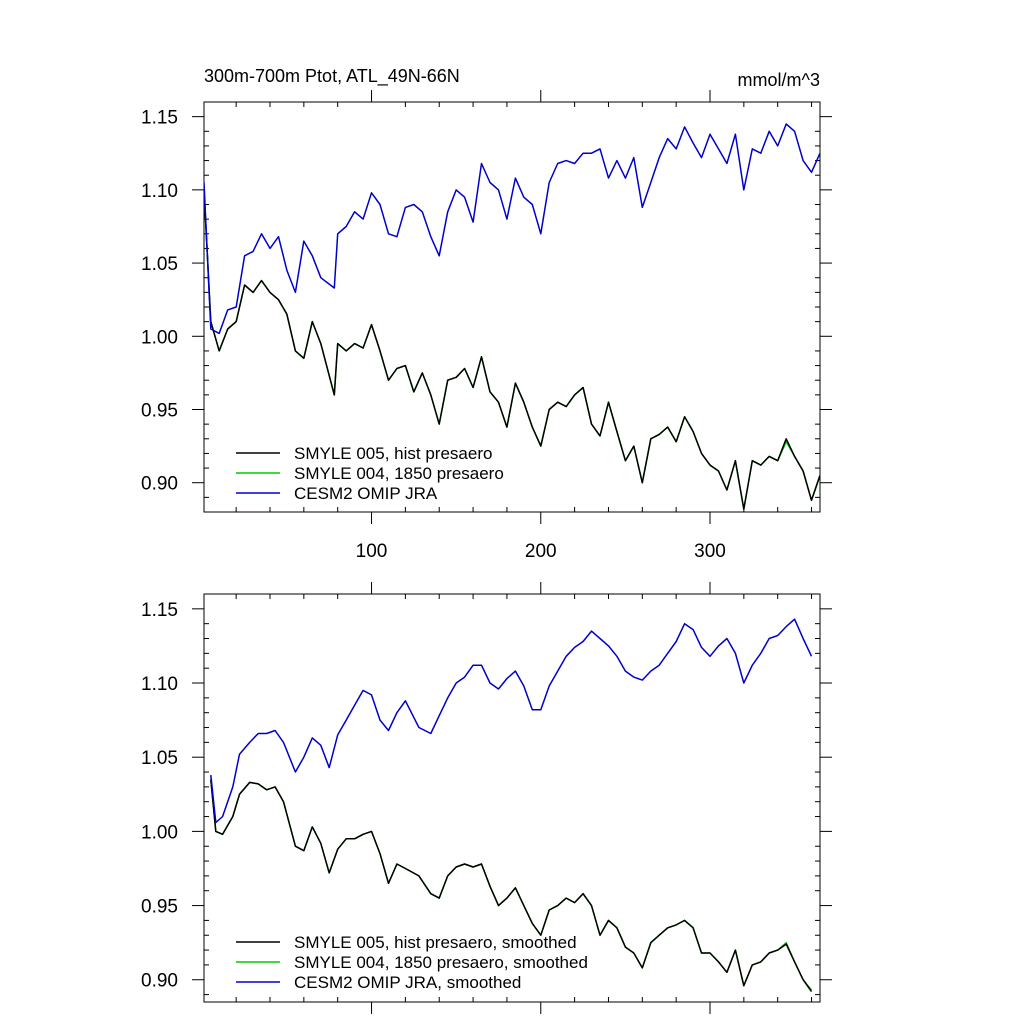 The width and height of the screenshot is (1024, 1024). Describe the element at coordinates (399, 473) in the screenshot. I see `legend-label: SMYLE 004, 1850 presaero` at that location.